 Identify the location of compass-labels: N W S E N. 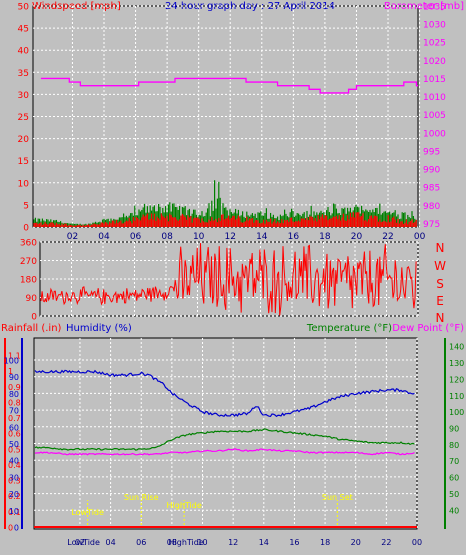
(440, 283).